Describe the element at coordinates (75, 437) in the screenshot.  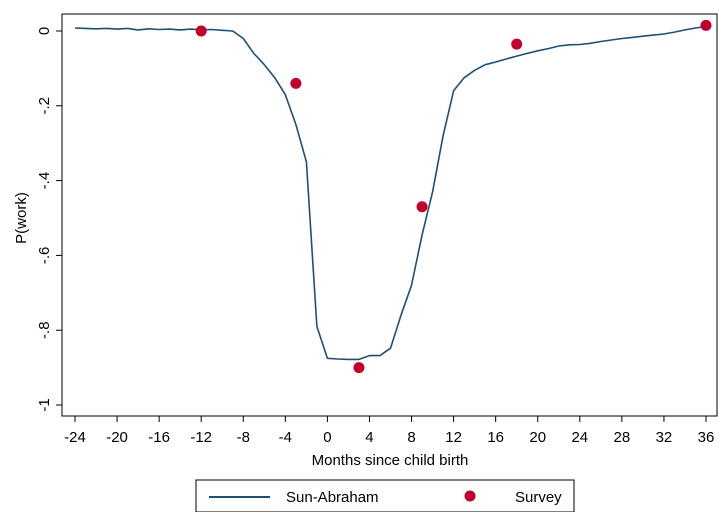
I see `x-tick-label: -24` at that location.